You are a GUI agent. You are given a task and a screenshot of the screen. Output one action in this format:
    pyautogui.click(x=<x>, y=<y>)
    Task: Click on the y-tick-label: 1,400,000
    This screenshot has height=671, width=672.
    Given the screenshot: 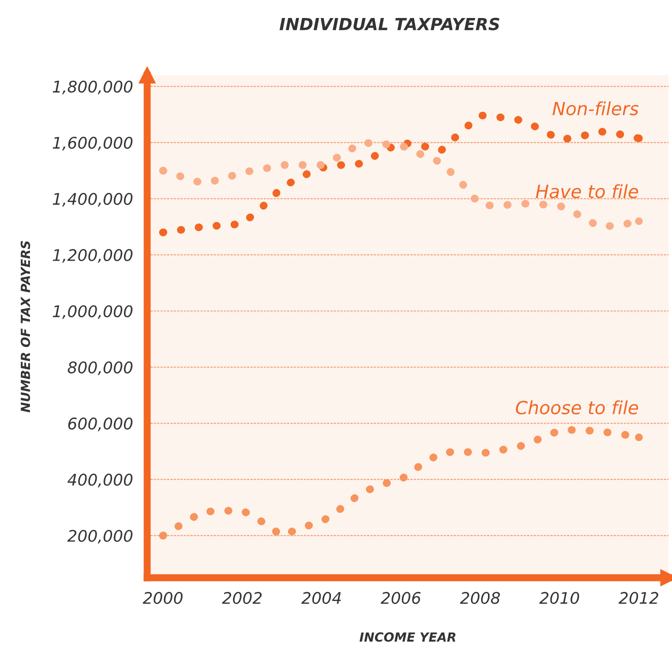 What is the action you would take?
    pyautogui.click(x=92, y=199)
    